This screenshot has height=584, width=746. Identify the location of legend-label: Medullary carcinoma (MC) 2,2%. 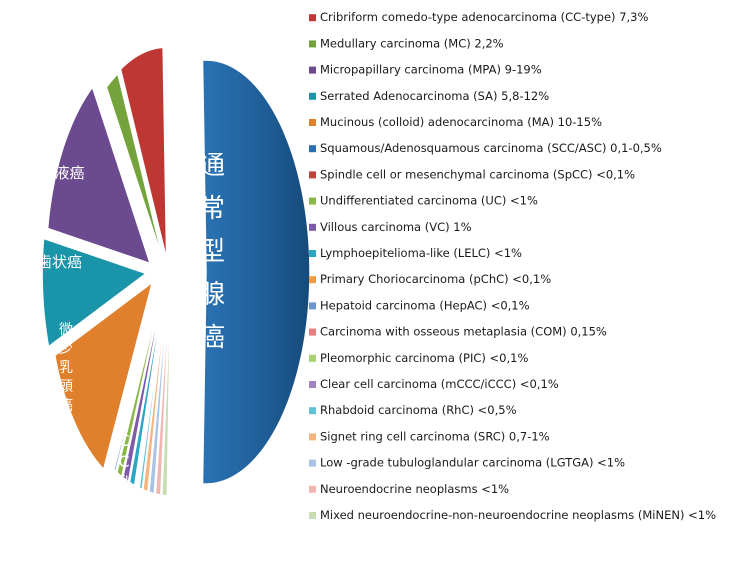
(412, 43).